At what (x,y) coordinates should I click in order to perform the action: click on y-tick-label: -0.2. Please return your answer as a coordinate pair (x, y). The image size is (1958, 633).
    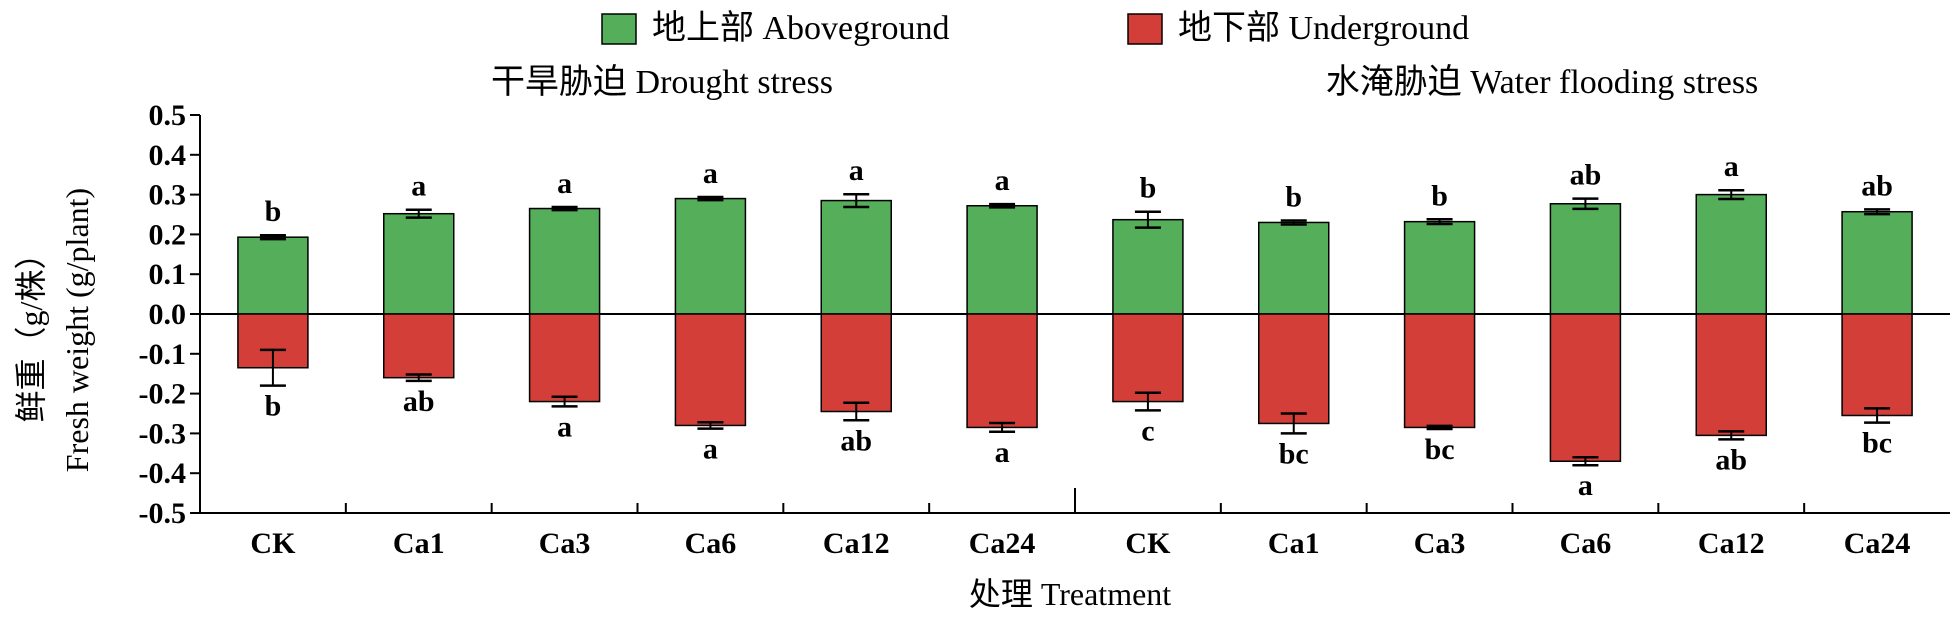
    Looking at the image, I should click on (163, 394).